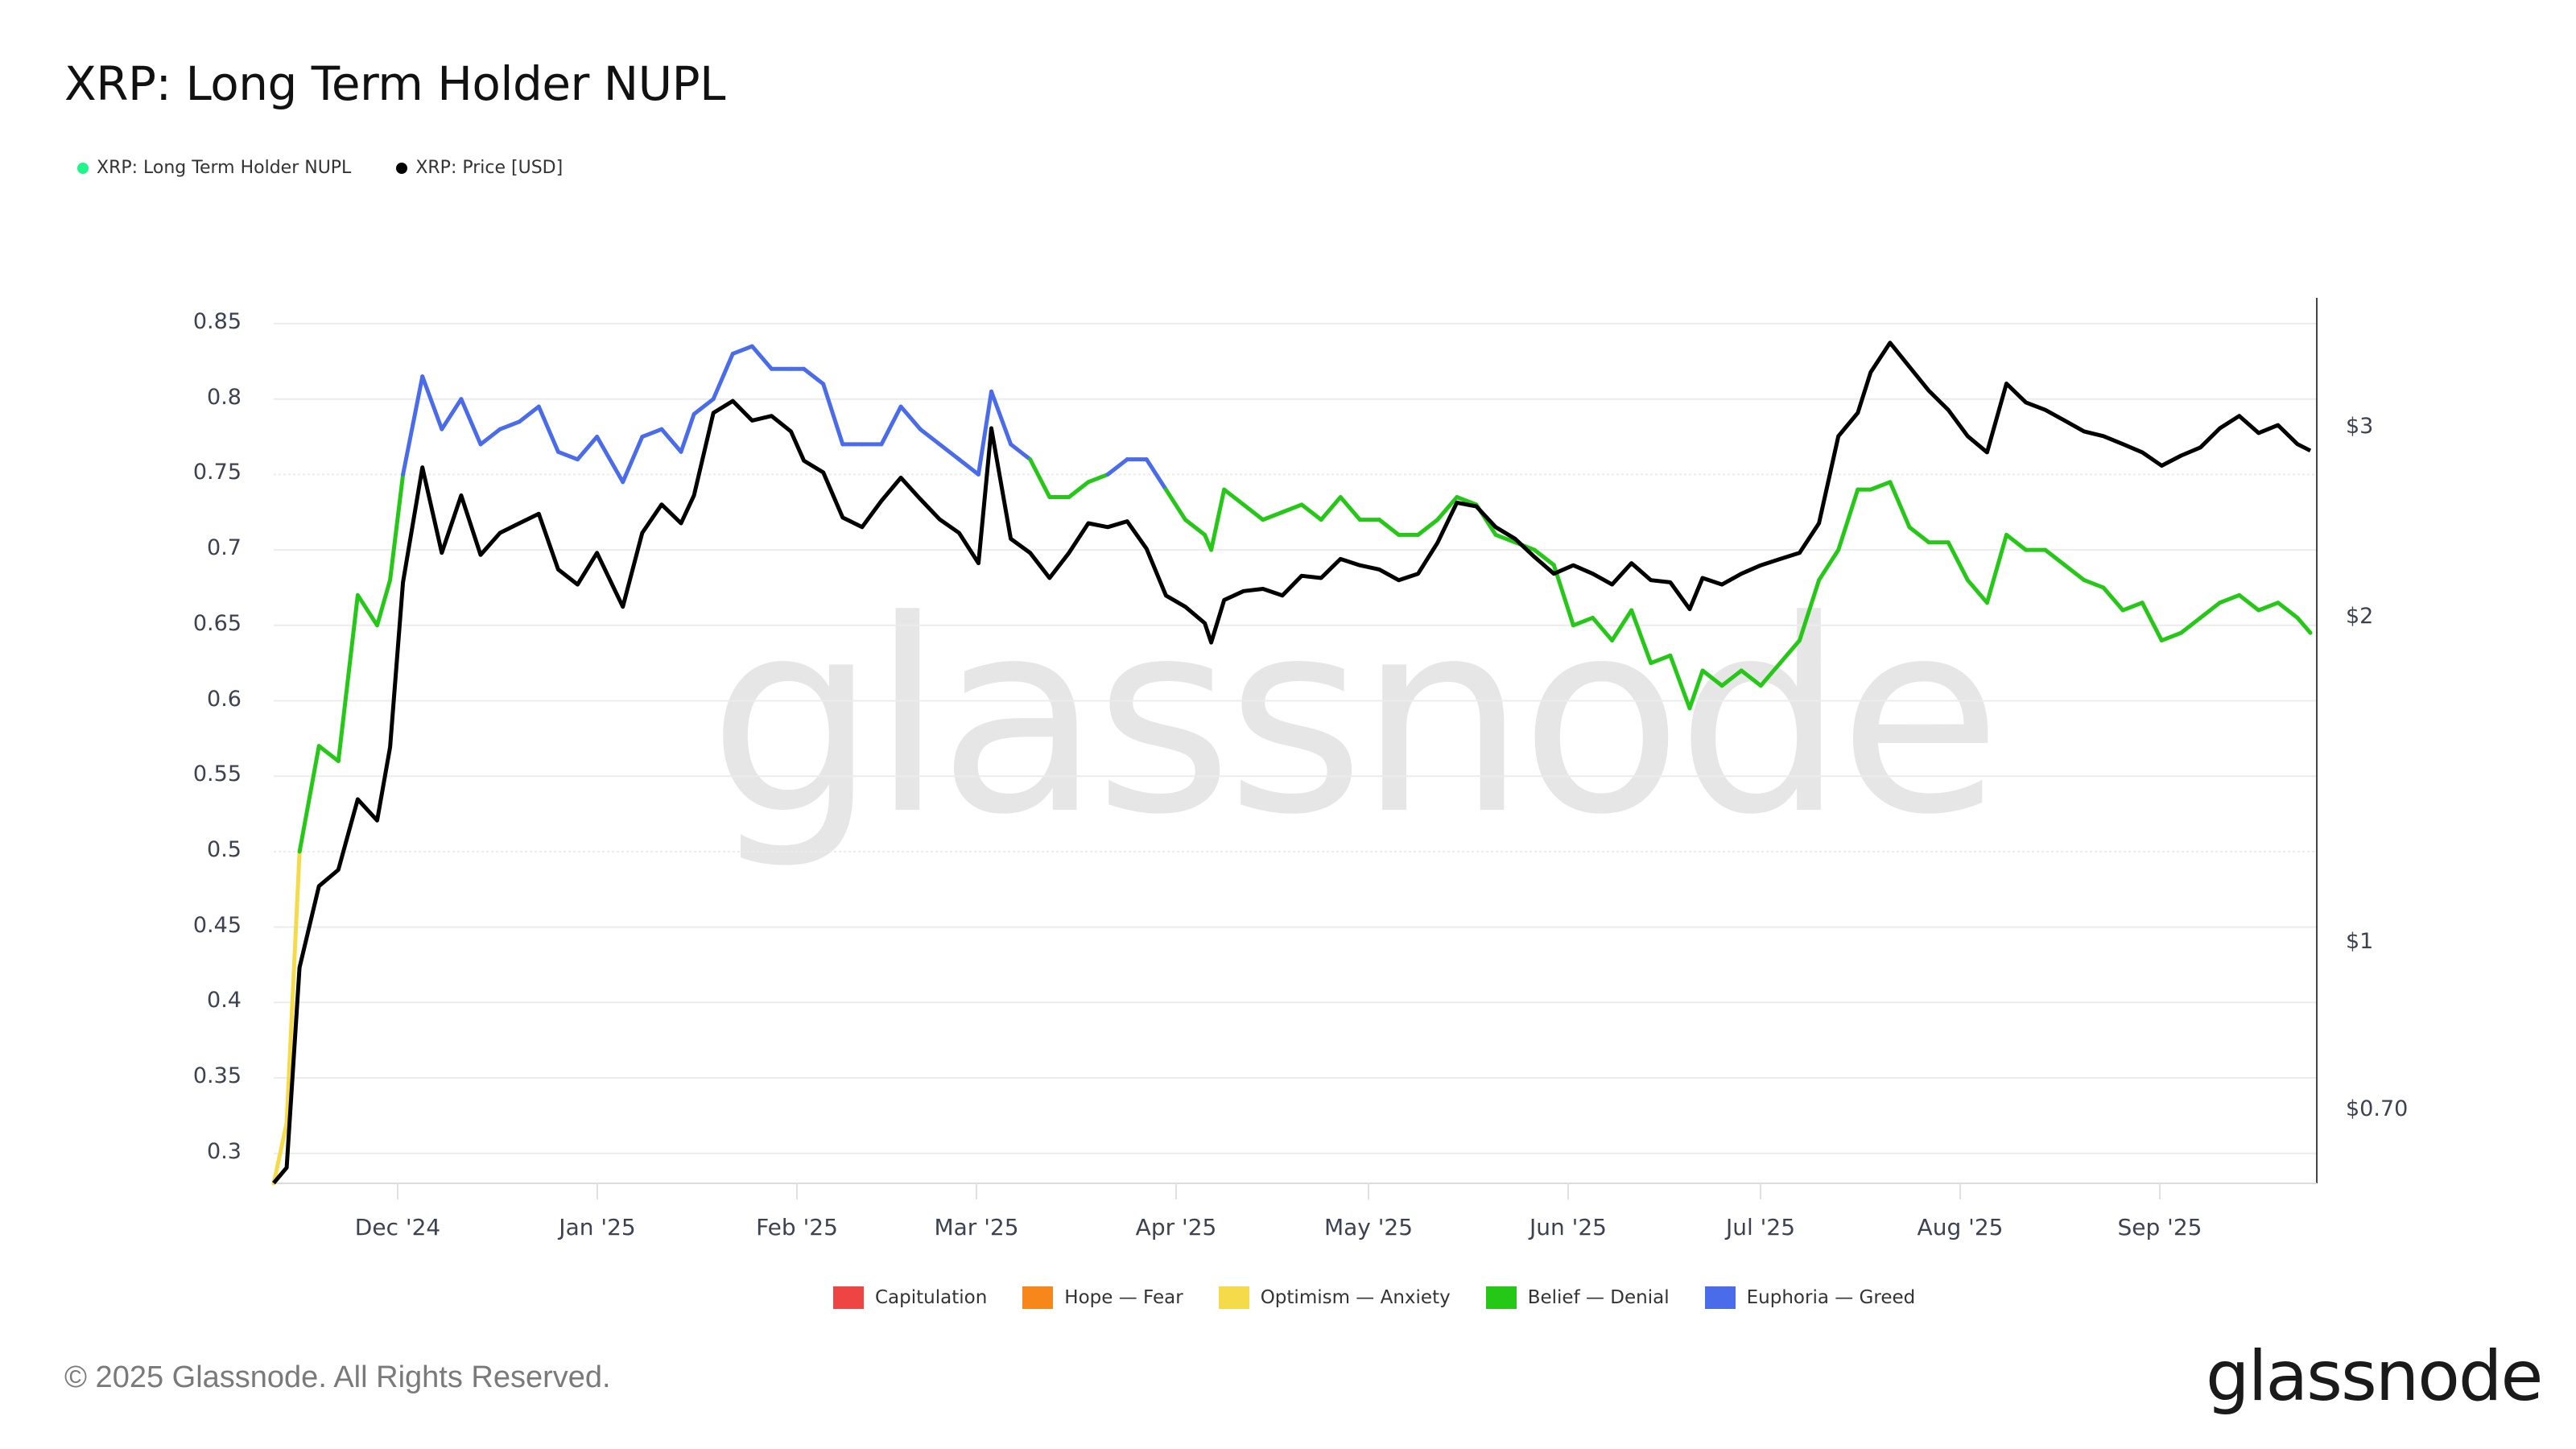  What do you see at coordinates (1720, 1297) in the screenshot?
I see `euphoria-greed-swatch-icon` at bounding box center [1720, 1297].